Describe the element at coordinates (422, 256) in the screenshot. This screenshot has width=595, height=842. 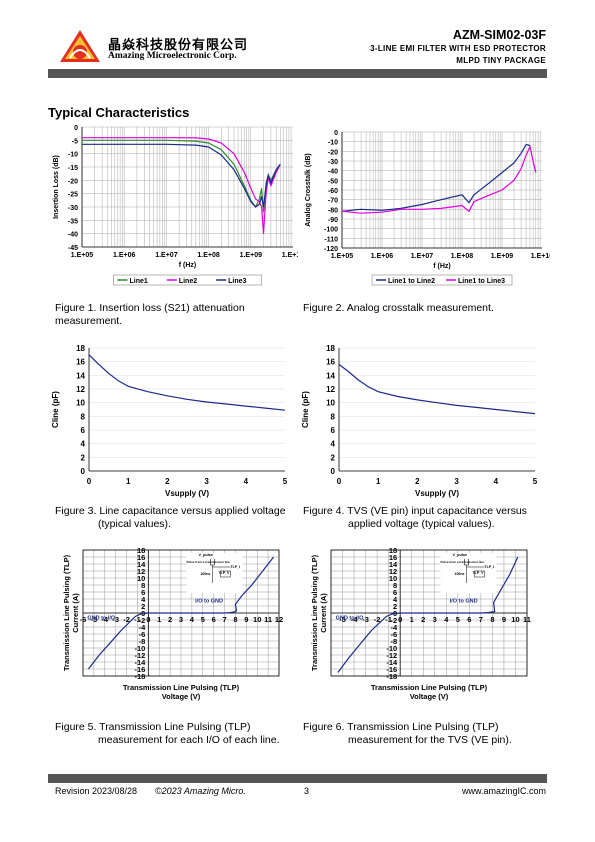
I see `x-tick-label: 1.E+07` at that location.